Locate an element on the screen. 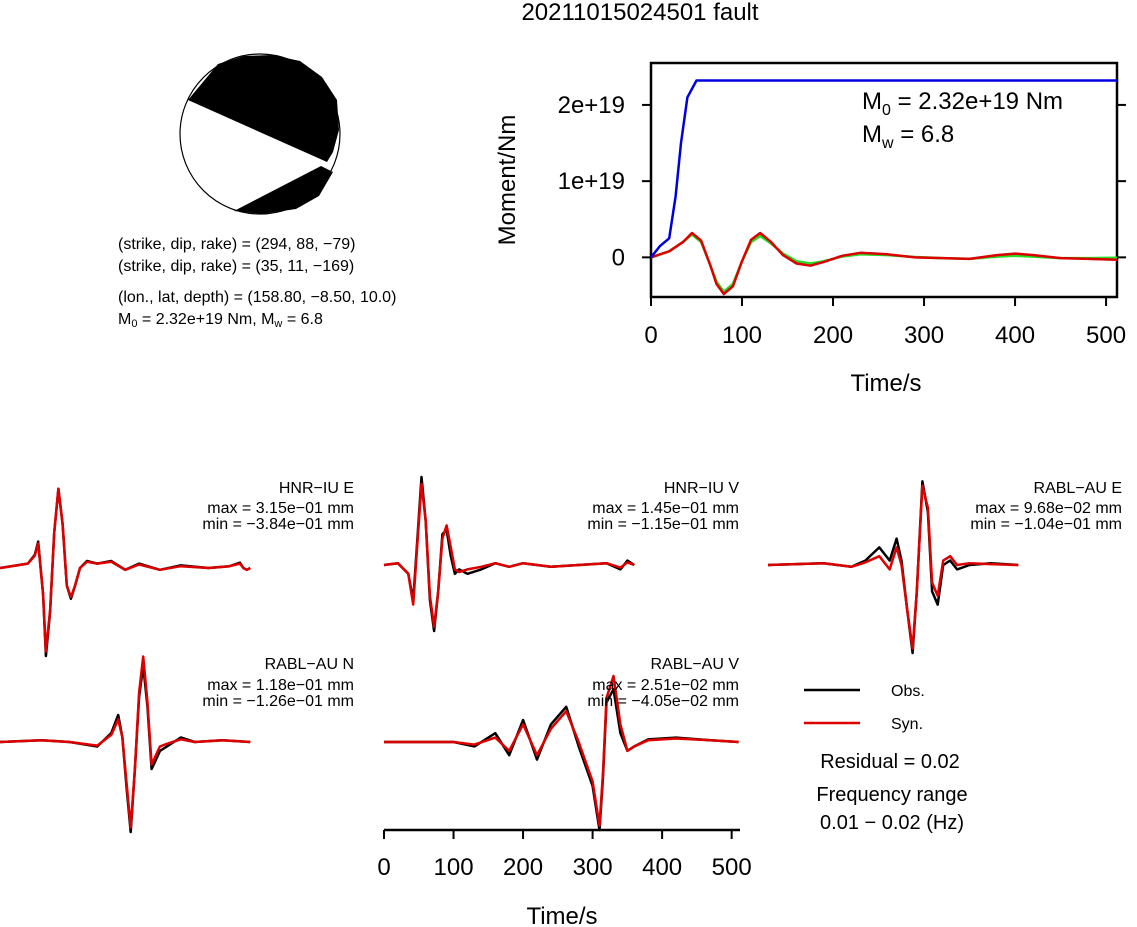 This screenshot has height=927, width=1137. station-max: max = 9.68e−02 mm is located at coordinates (1048, 508).